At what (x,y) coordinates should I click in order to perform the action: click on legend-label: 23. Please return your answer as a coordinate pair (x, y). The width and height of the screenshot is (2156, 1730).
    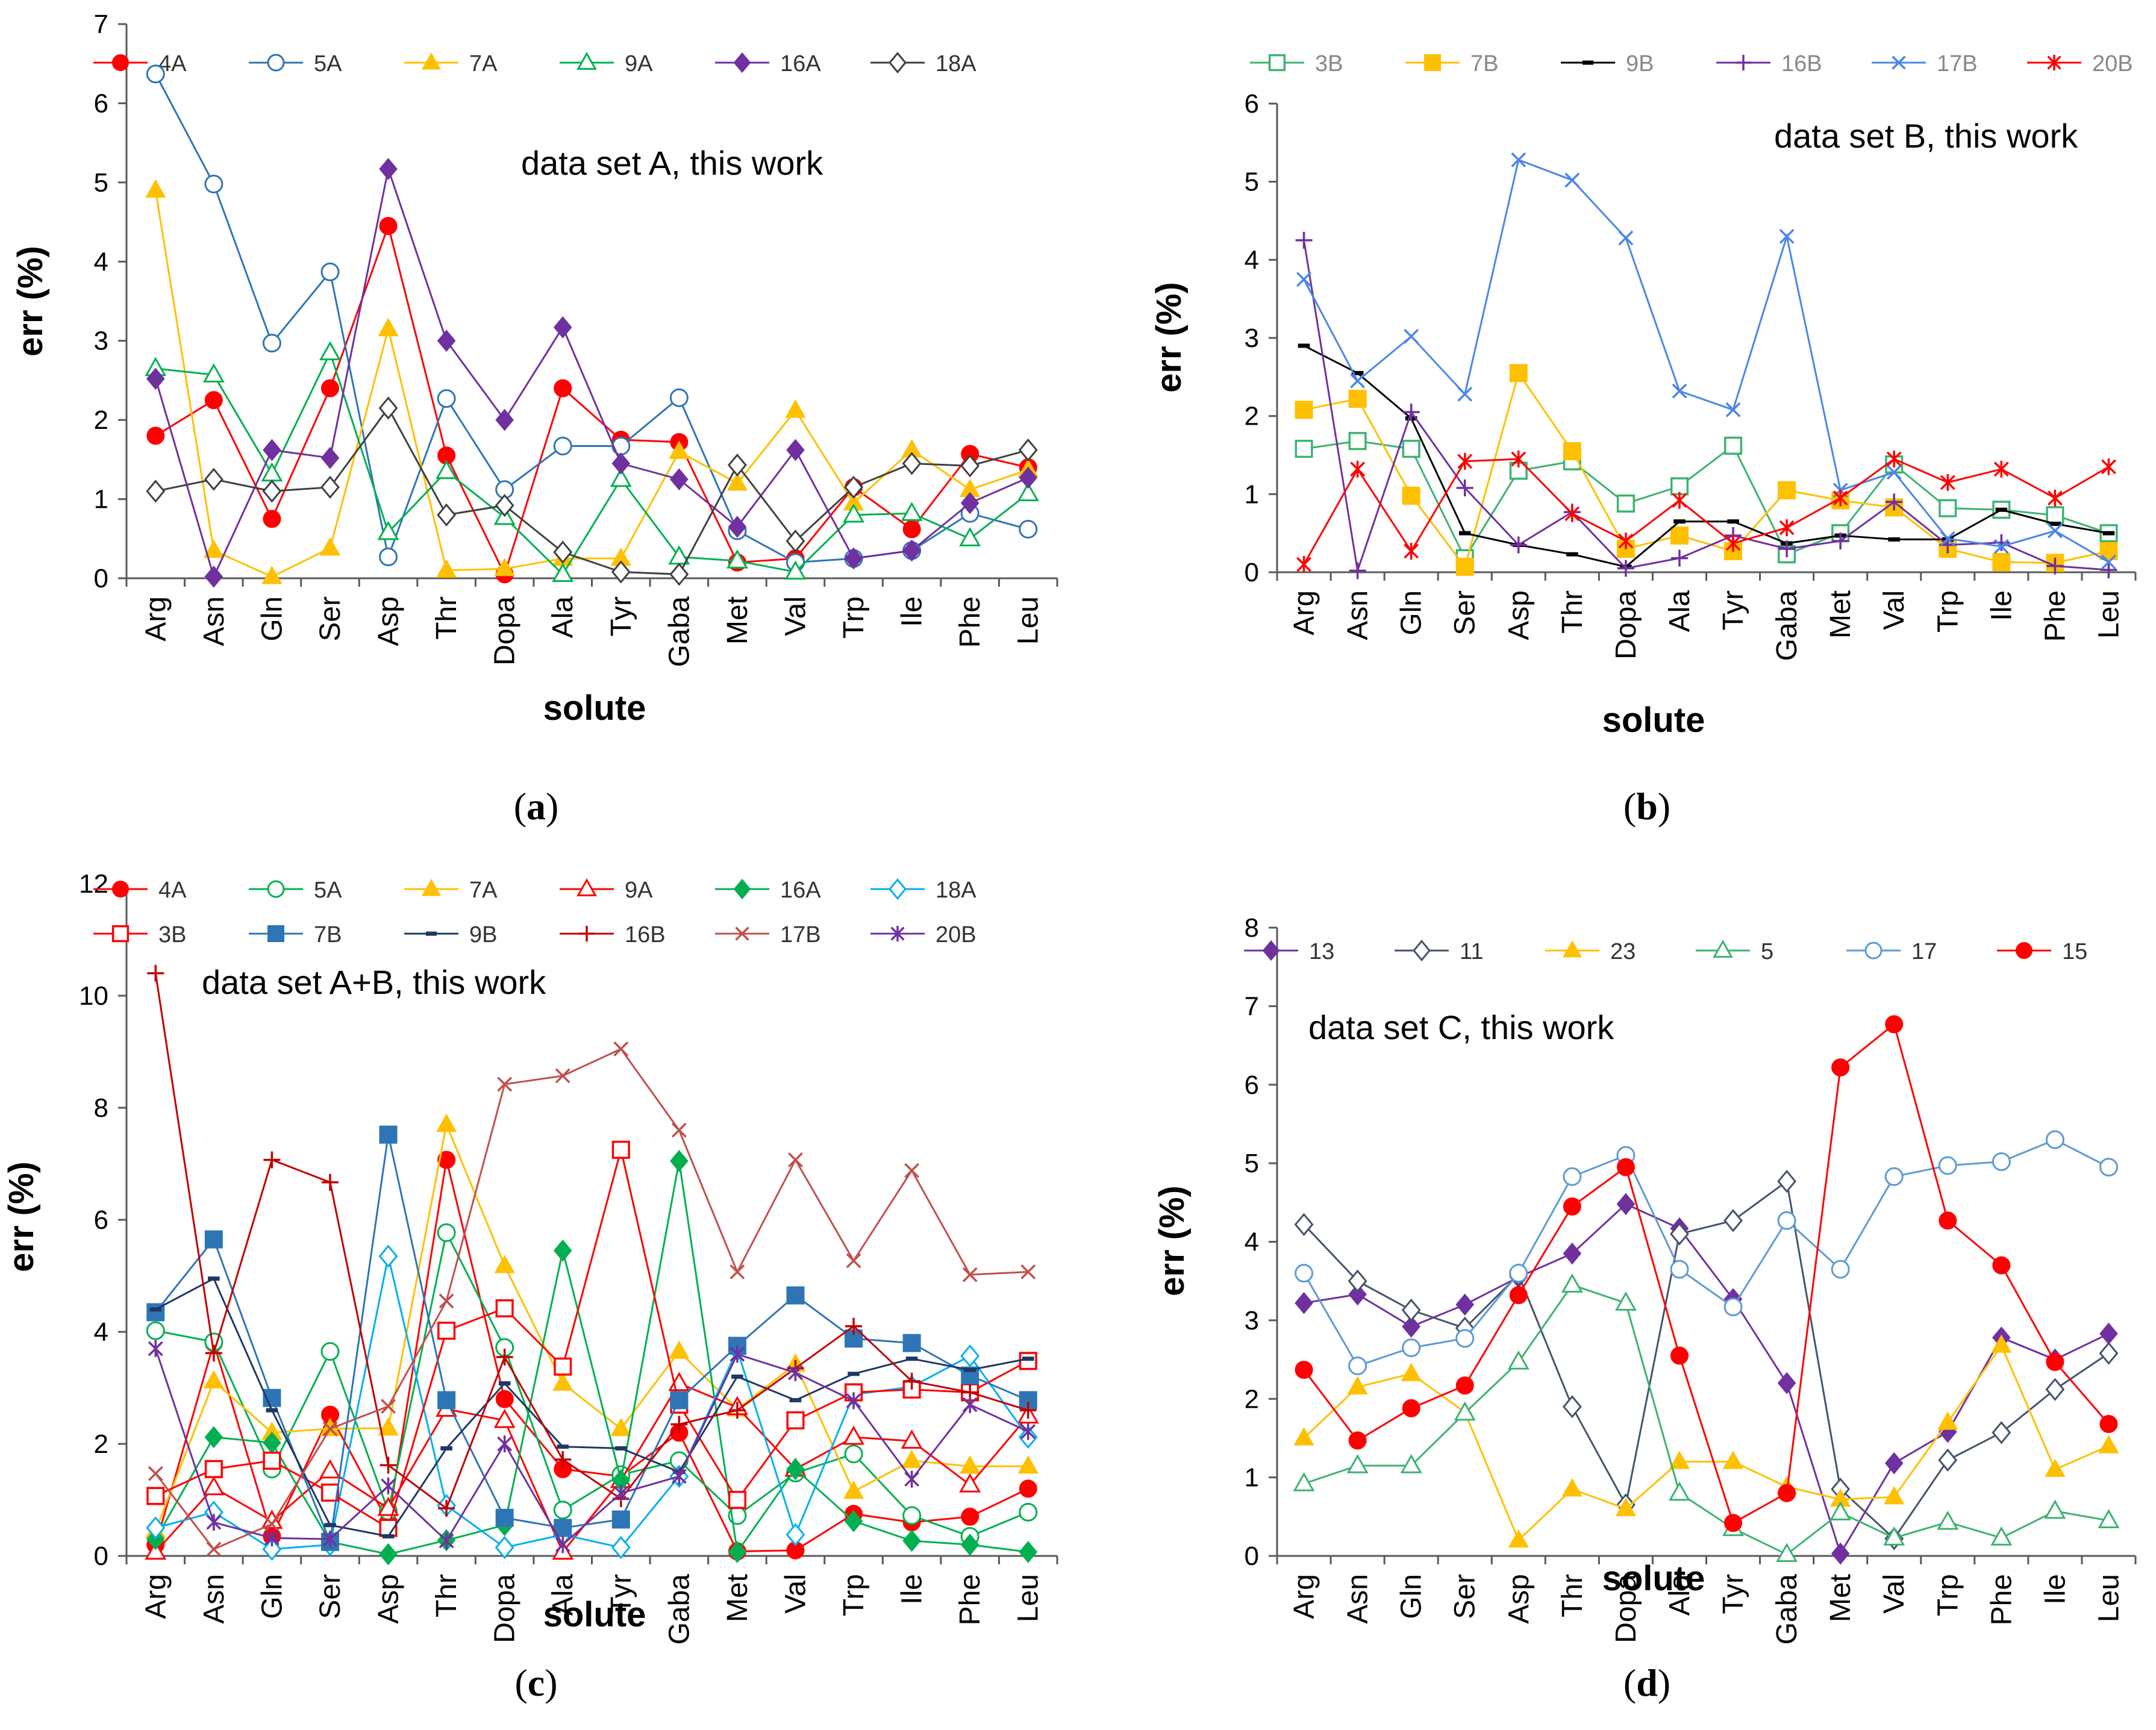
    Looking at the image, I should click on (1623, 952).